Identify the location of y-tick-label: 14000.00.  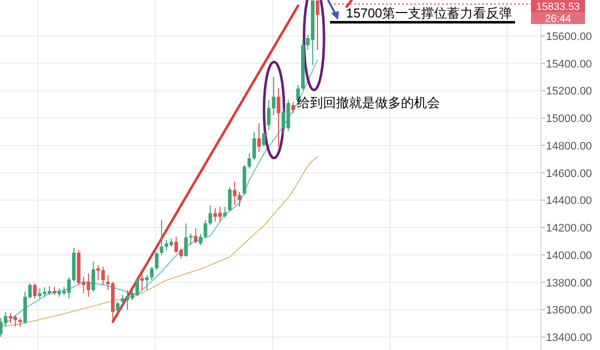
(569, 256).